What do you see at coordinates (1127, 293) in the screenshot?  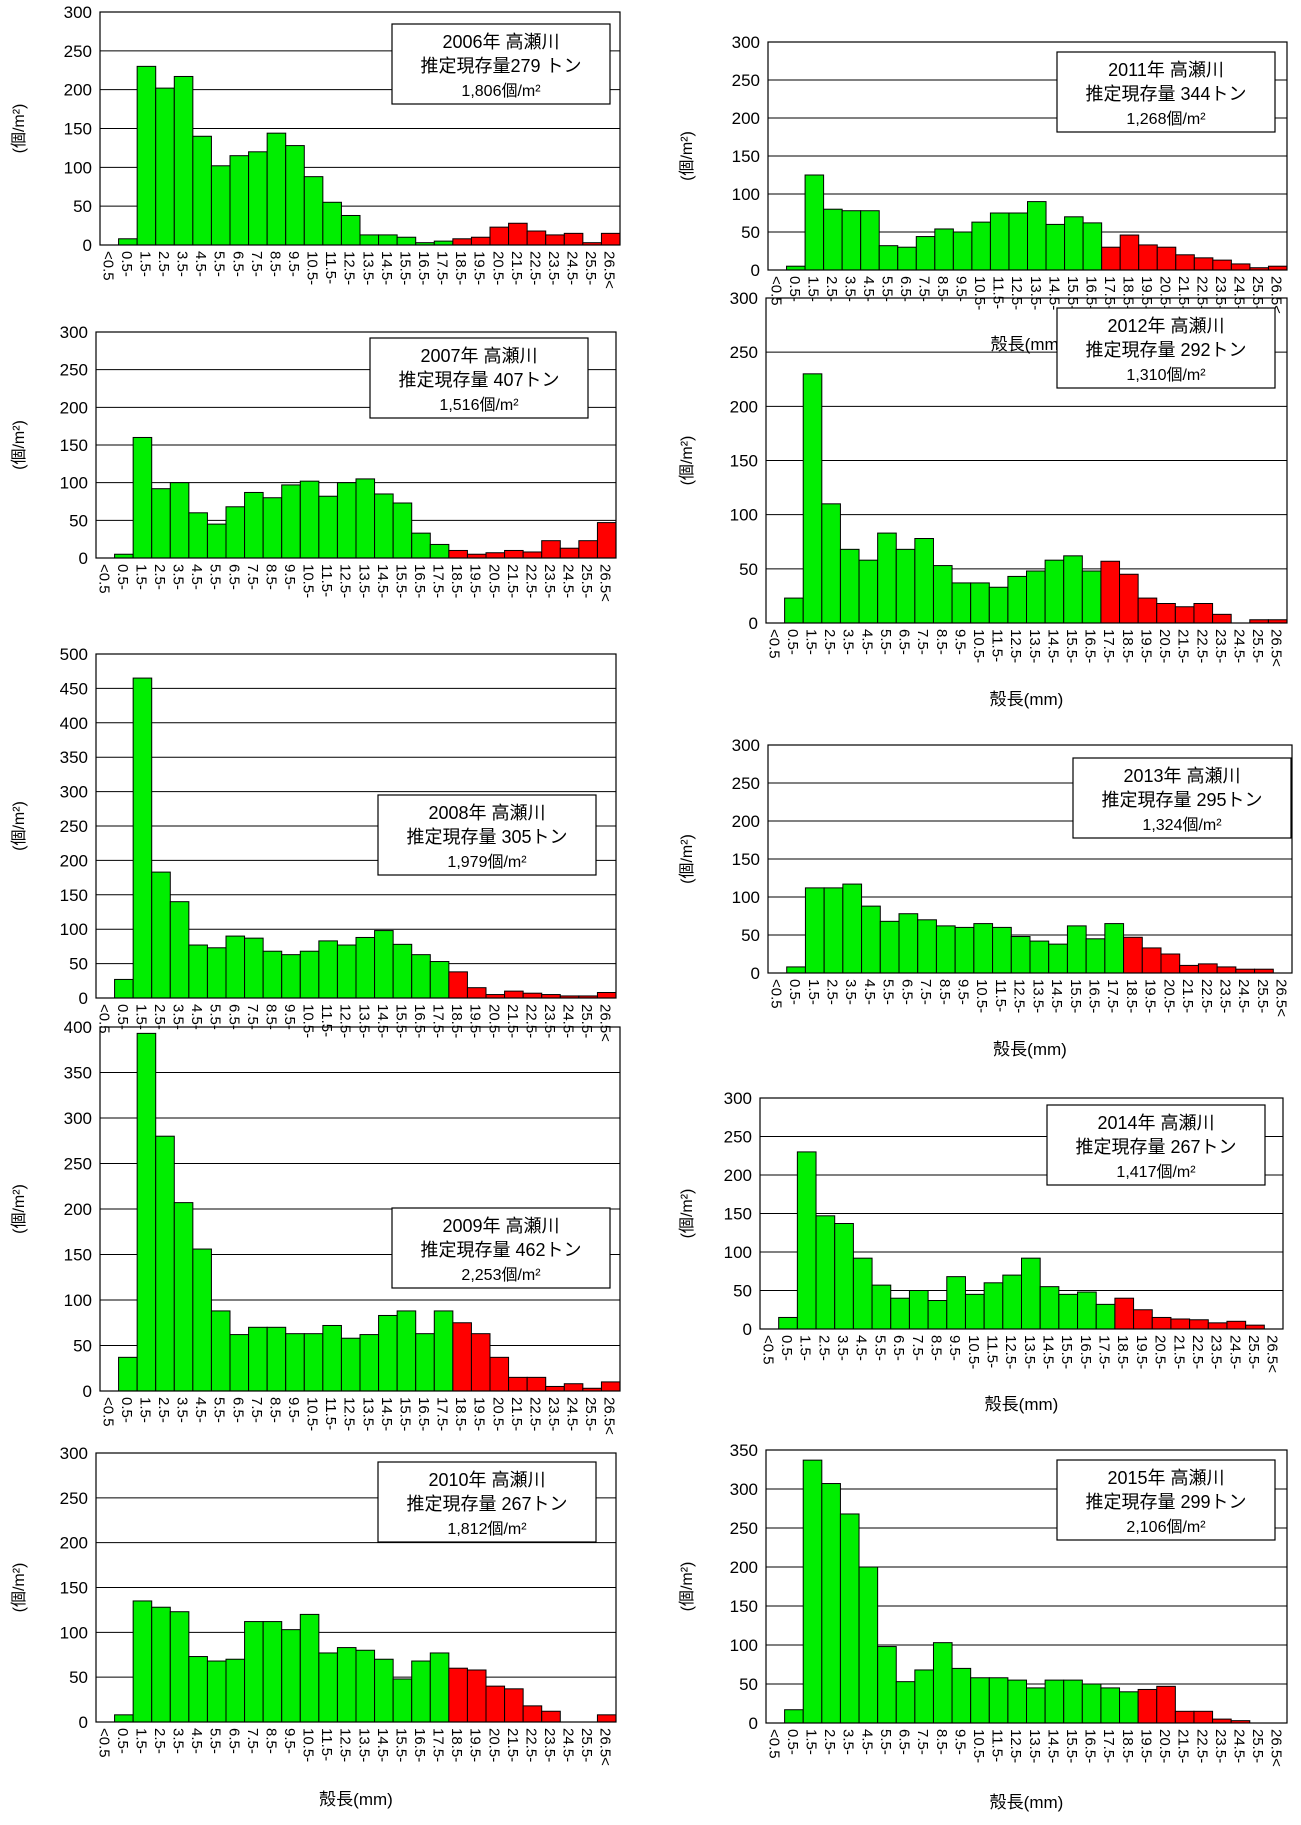 I see `x-tick-label: 18.5-` at bounding box center [1127, 293].